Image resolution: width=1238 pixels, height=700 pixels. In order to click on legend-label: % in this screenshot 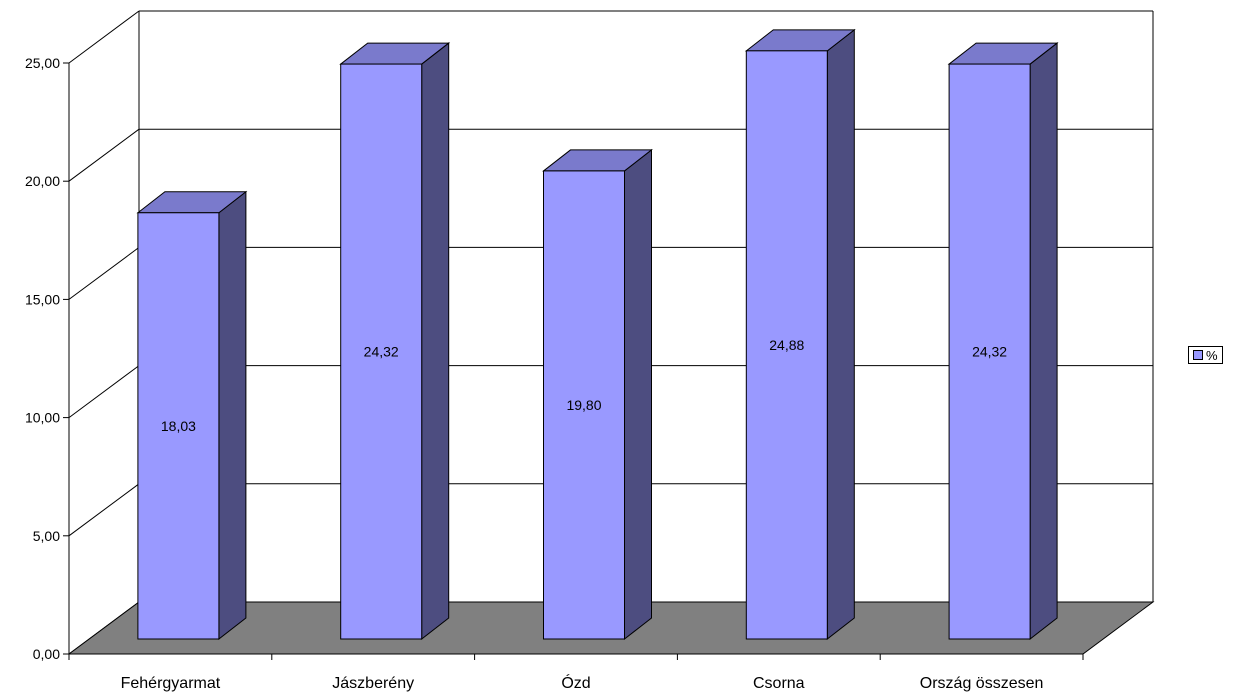, I will do `click(1212, 355)`.